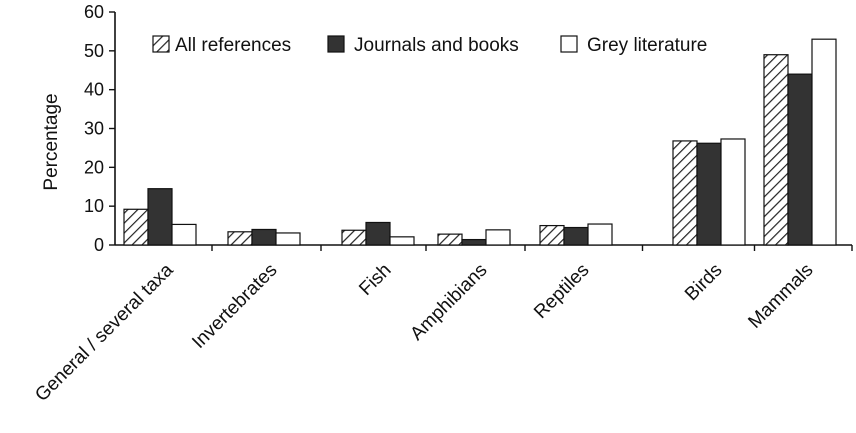 The image size is (856, 433). Describe the element at coordinates (94, 206) in the screenshot. I see `y-tick-label: 10` at that location.